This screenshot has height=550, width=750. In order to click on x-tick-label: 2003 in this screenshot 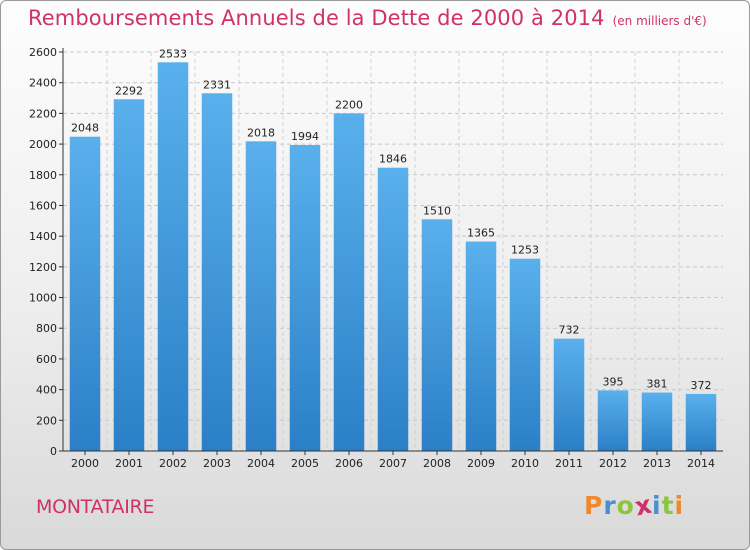, I will do `click(217, 463)`.